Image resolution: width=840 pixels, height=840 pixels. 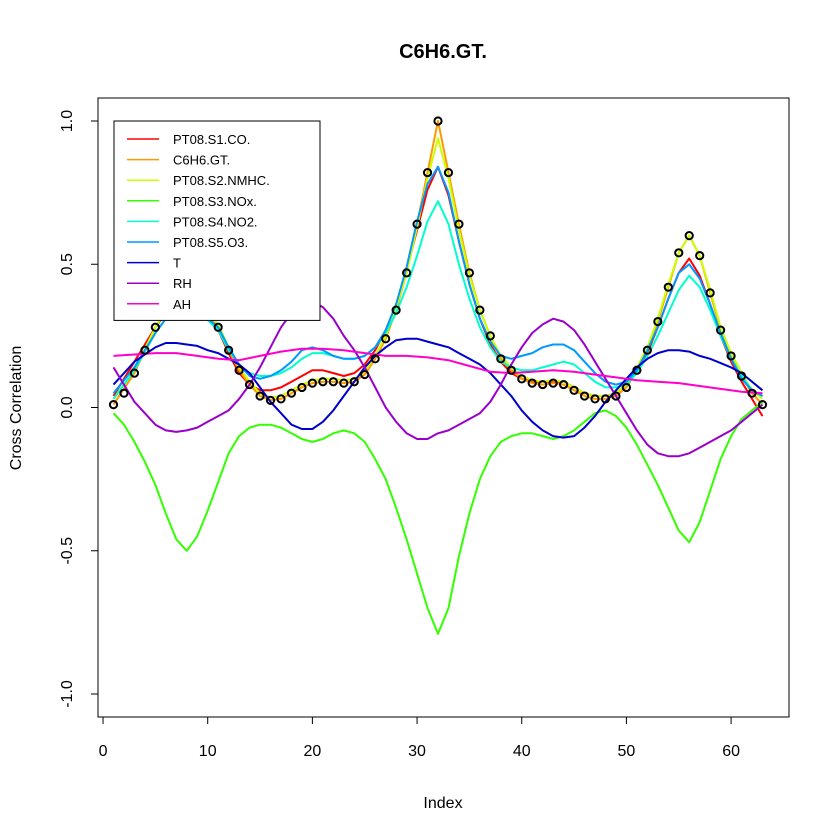 What do you see at coordinates (627, 751) in the screenshot?
I see `x-tick-label: 50` at bounding box center [627, 751].